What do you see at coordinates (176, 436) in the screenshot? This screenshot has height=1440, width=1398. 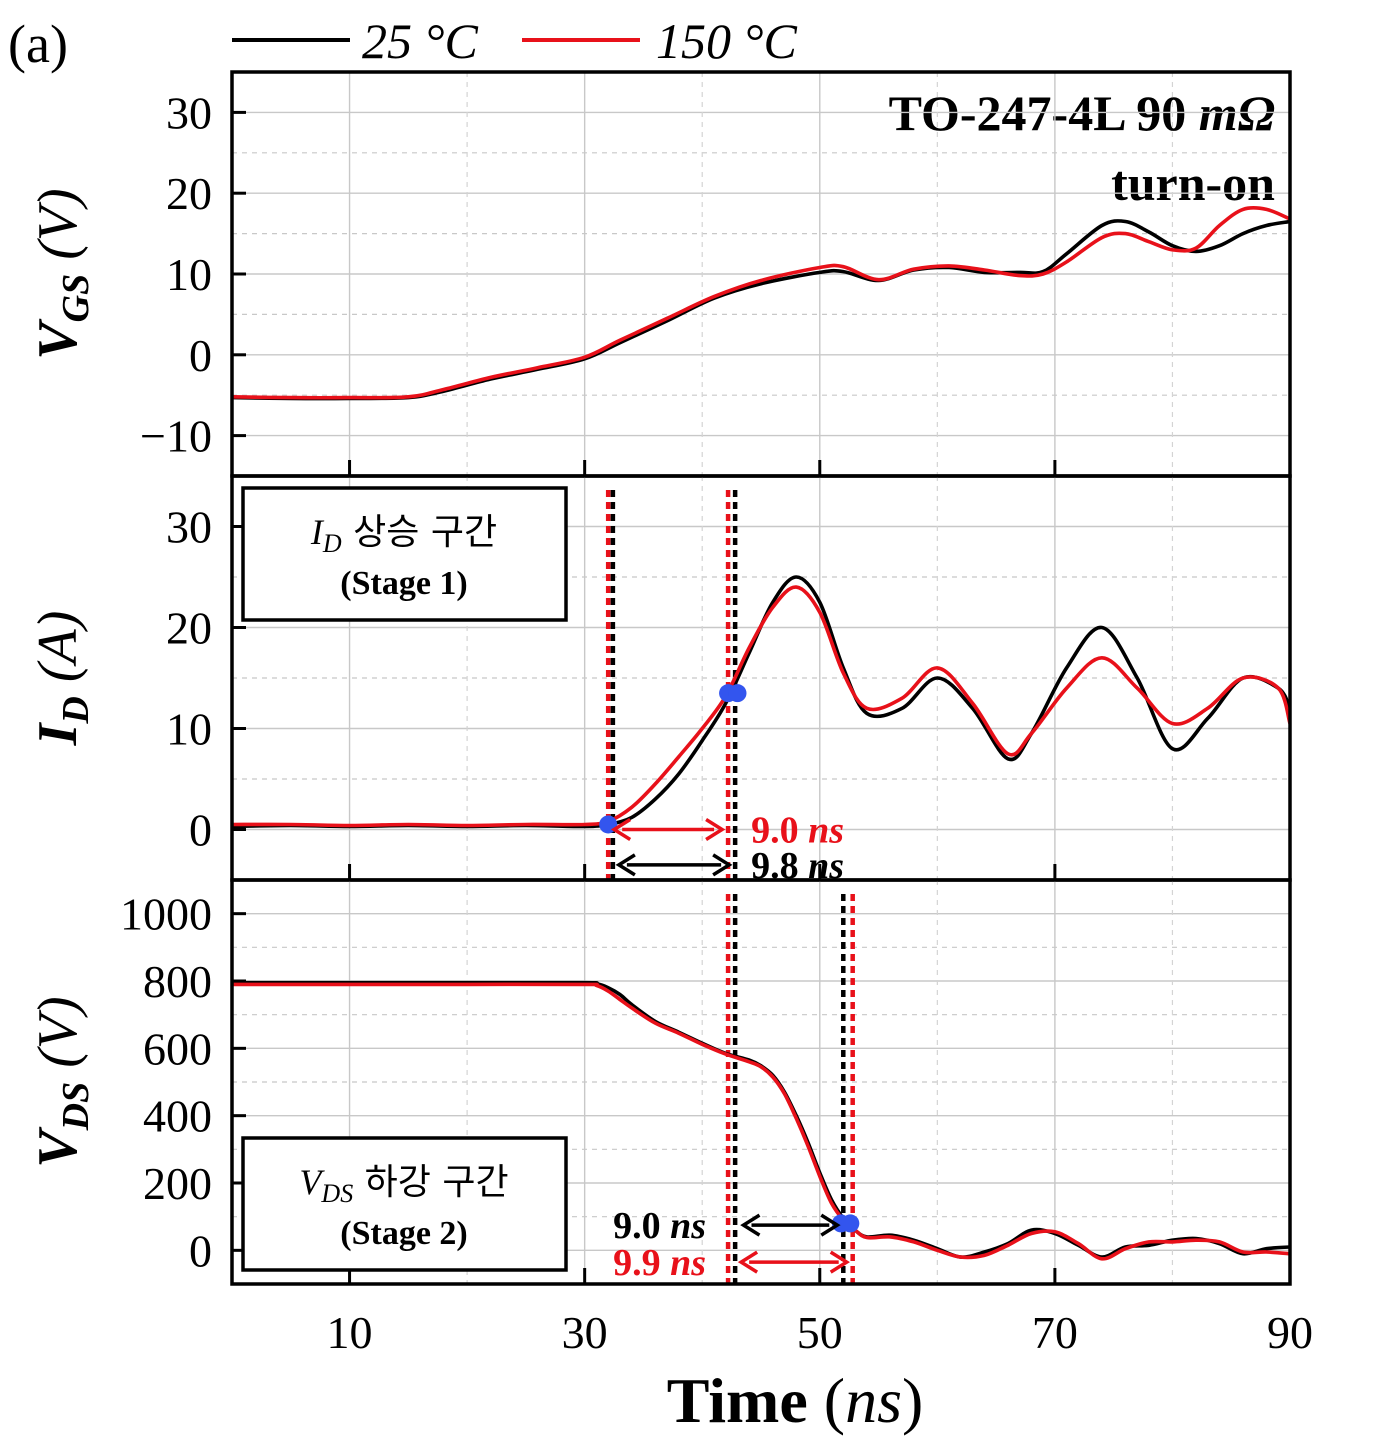 I see `y-tick-label-vgs: −10` at bounding box center [176, 436].